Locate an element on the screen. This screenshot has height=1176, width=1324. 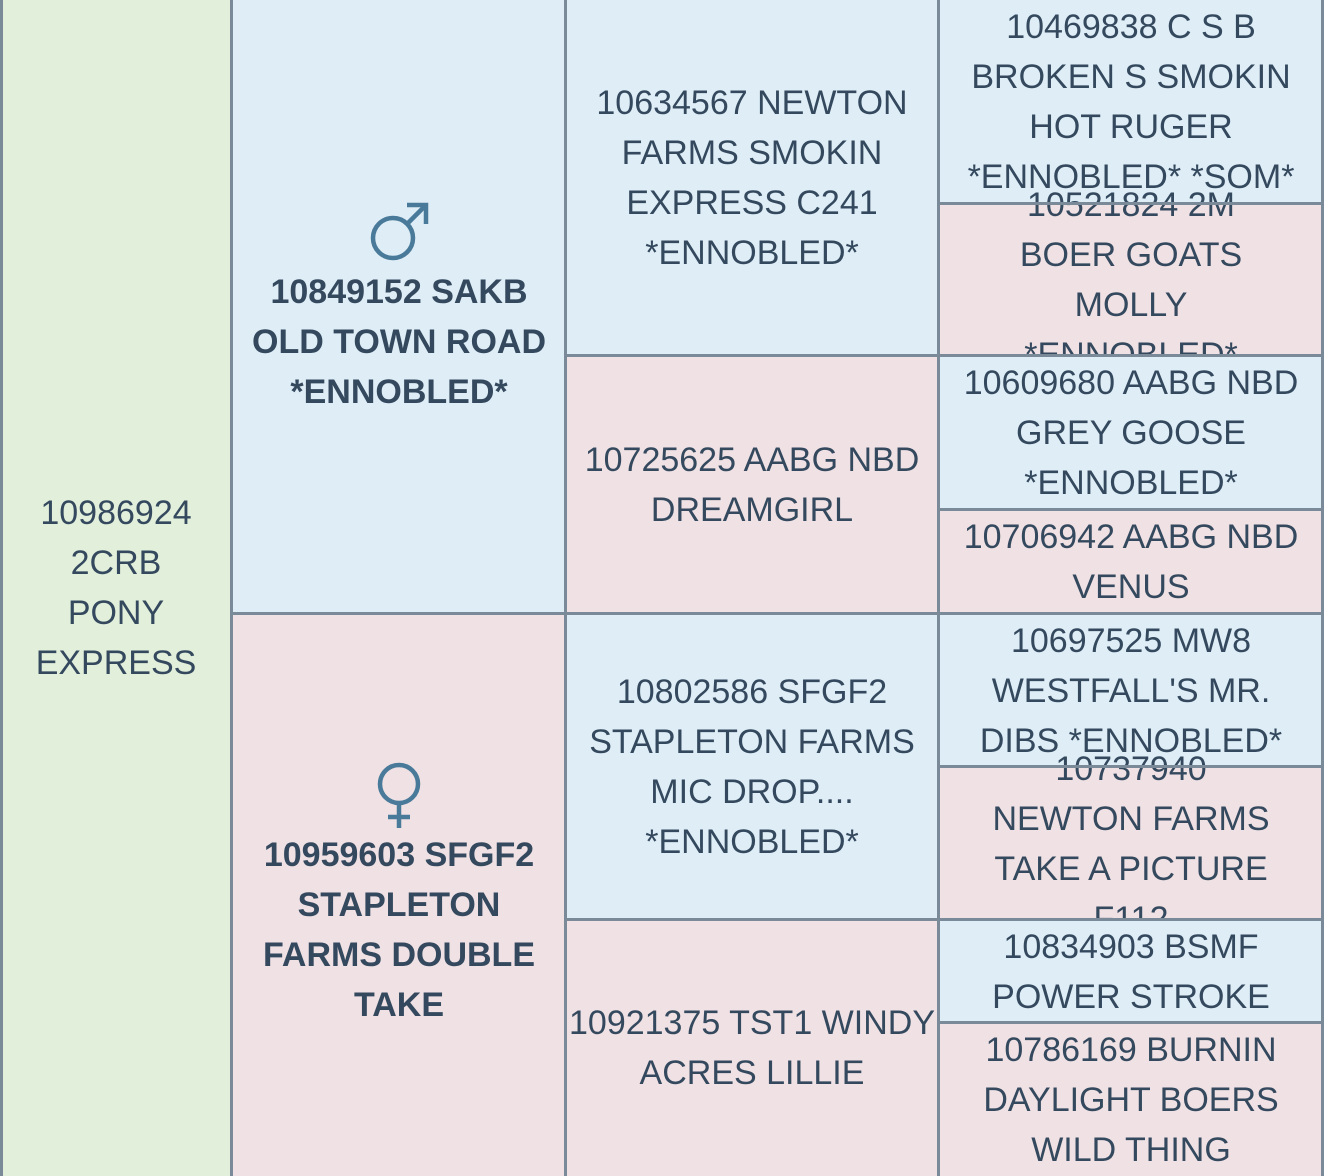
great-grandparent-cell-3: 10609680 AABG NBD GREY GOOSE *ENNOBLED* is located at coordinates (1131, 432).